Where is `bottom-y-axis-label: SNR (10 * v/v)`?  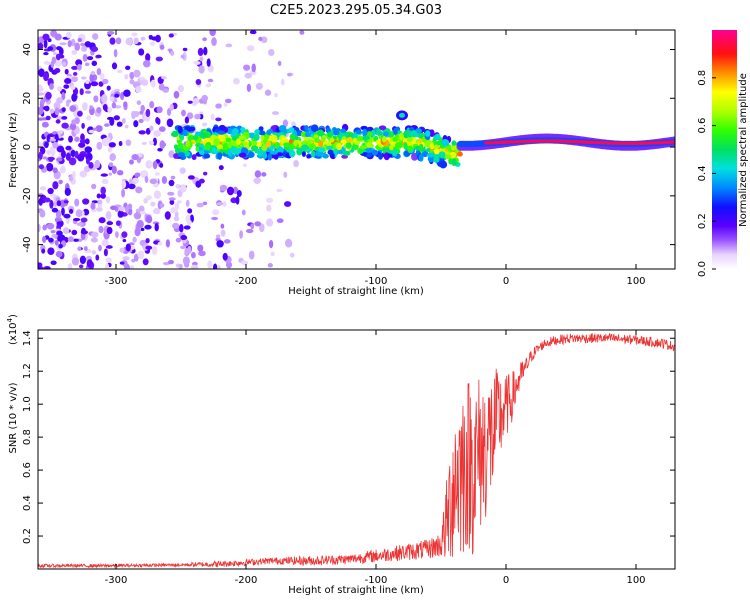 bottom-y-axis-label: SNR (10 * v/v) is located at coordinates (13, 417).